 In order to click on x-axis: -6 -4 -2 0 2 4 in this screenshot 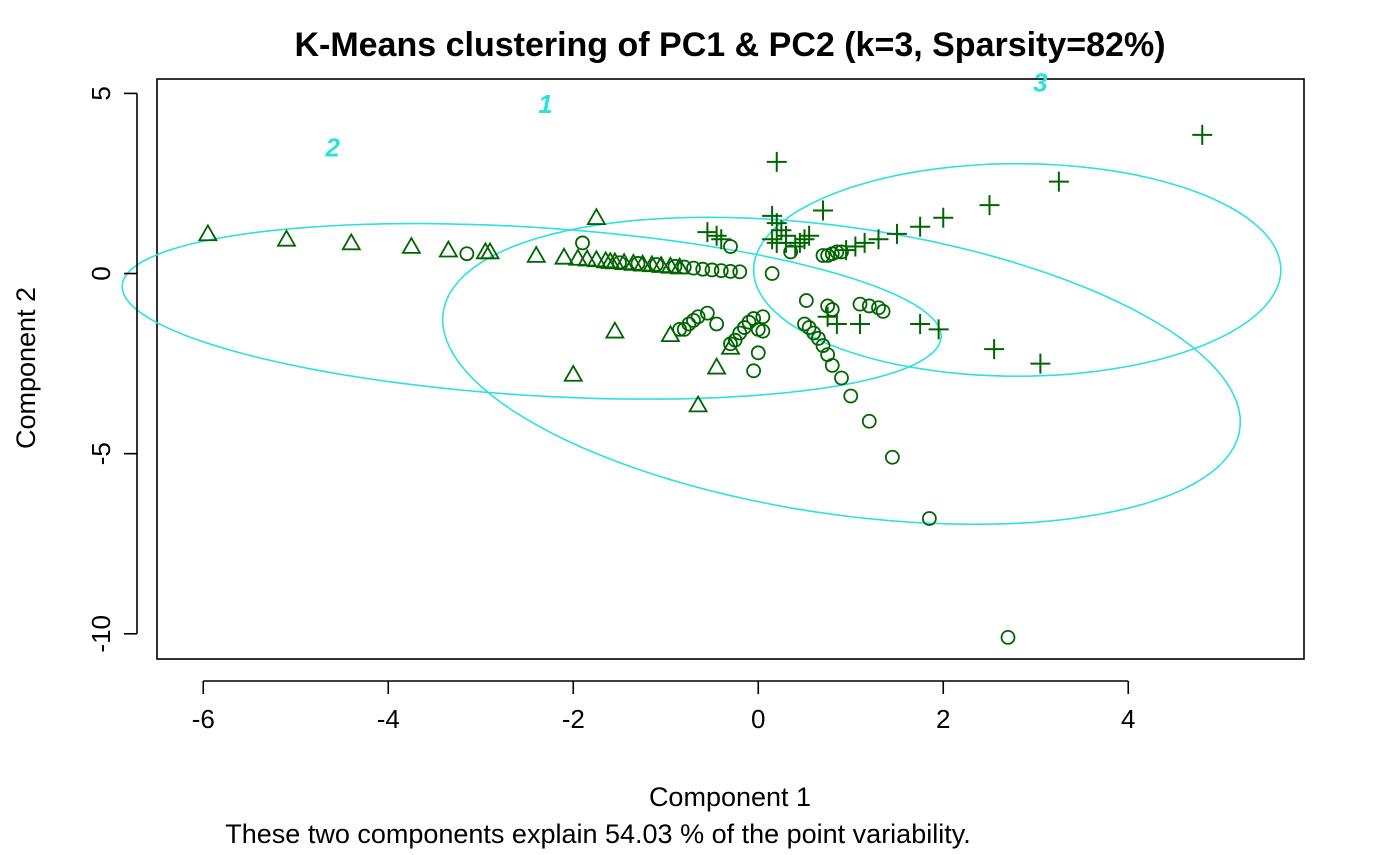, I will do `click(663, 707)`.